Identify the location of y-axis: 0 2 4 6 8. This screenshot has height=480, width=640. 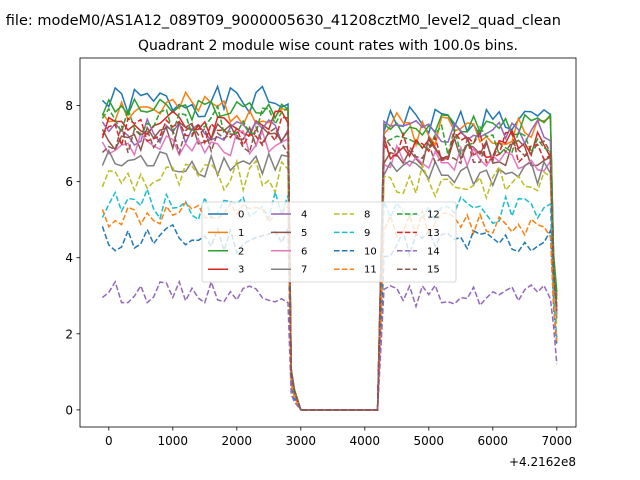
(72, 258).